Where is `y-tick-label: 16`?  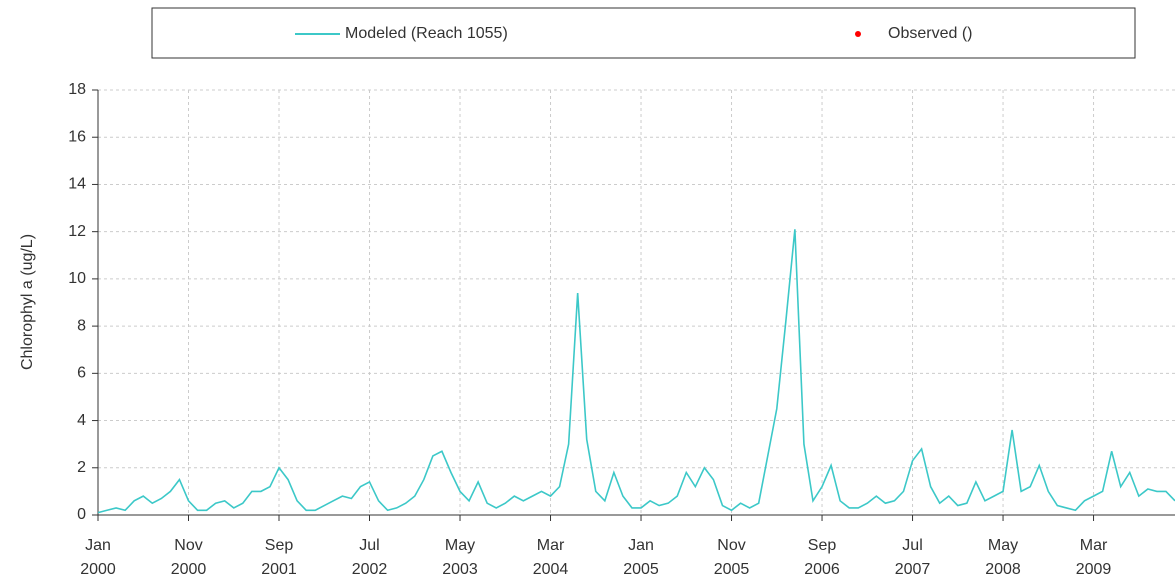
y-tick-label: 16 is located at coordinates (77, 136).